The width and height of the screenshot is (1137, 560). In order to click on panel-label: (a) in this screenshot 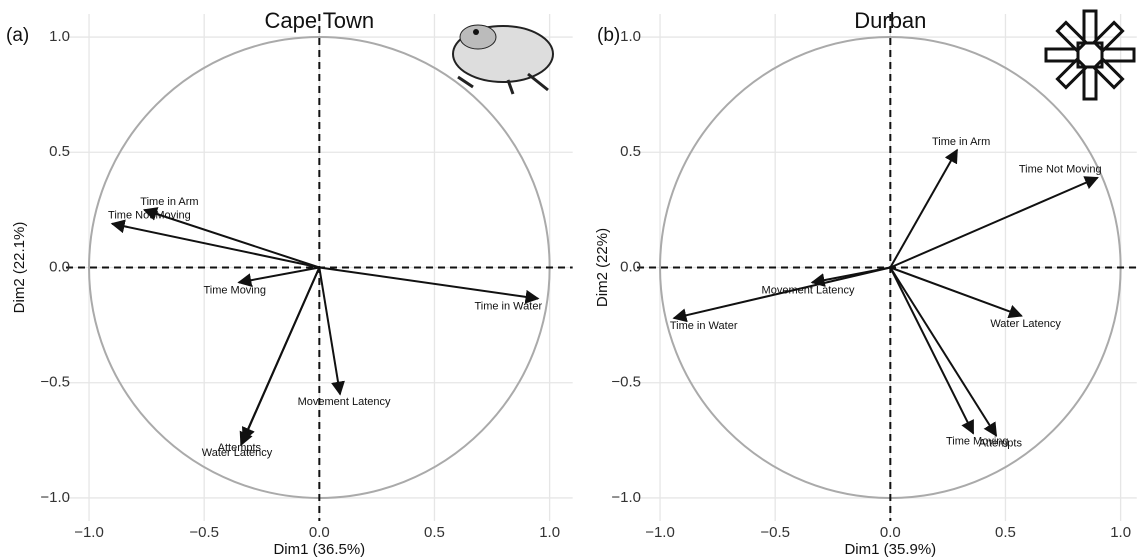, I will do `click(17, 35)`.